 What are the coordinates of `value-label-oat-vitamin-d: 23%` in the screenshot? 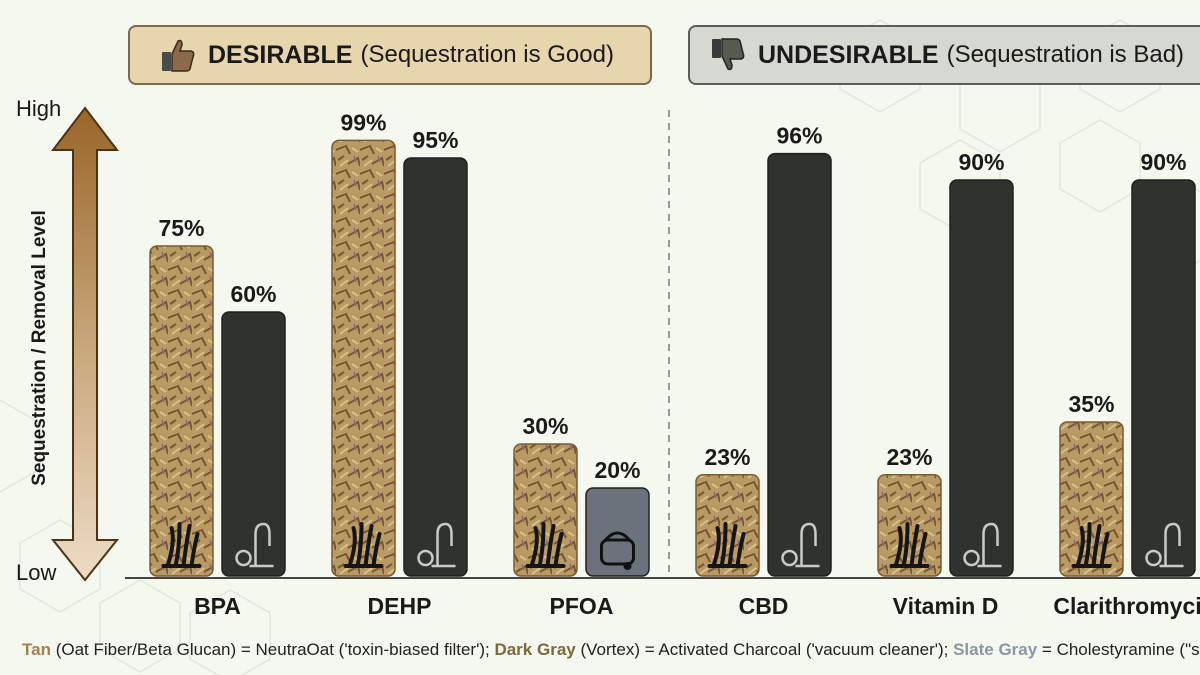 It's located at (909, 457).